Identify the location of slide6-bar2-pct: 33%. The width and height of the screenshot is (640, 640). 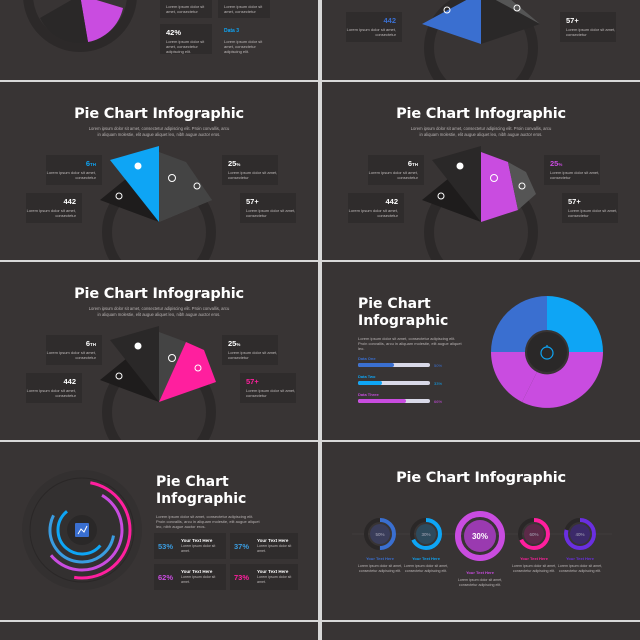
(438, 383).